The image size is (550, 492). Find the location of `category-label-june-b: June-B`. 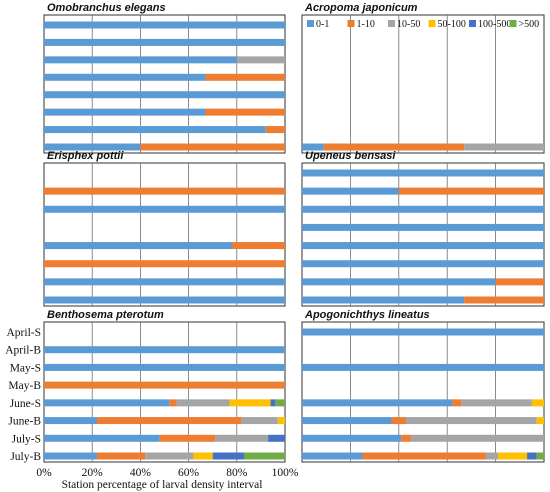

category-label-june-b: June-B is located at coordinates (24, 422).